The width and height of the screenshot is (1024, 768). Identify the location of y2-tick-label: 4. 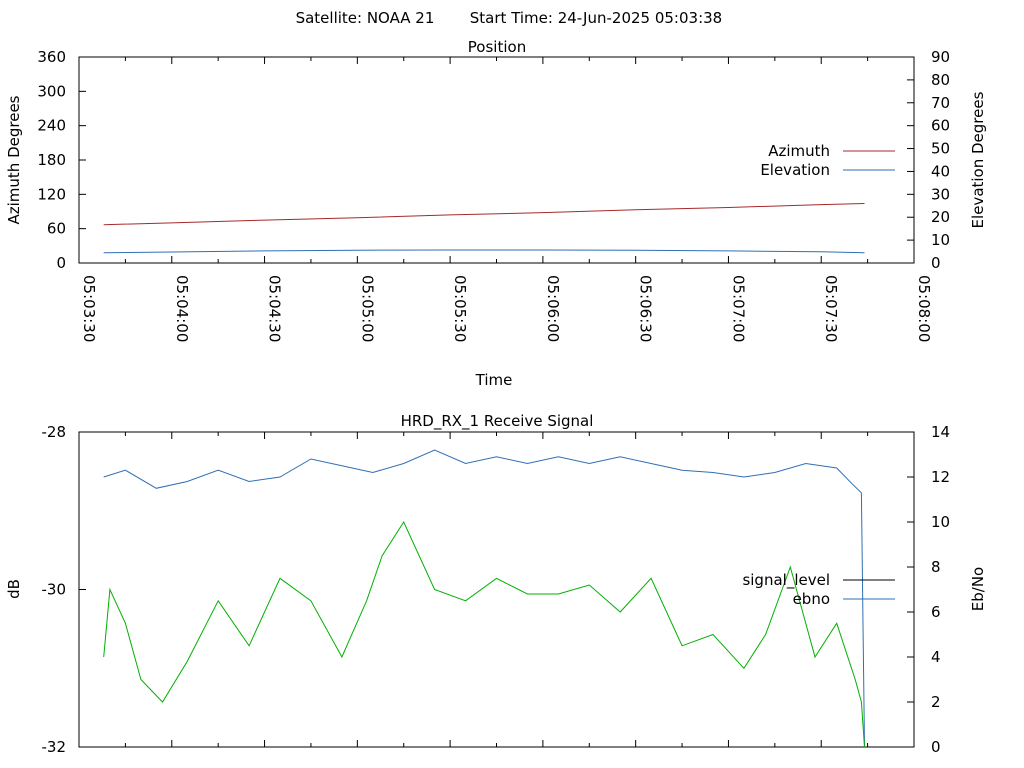
(936, 657).